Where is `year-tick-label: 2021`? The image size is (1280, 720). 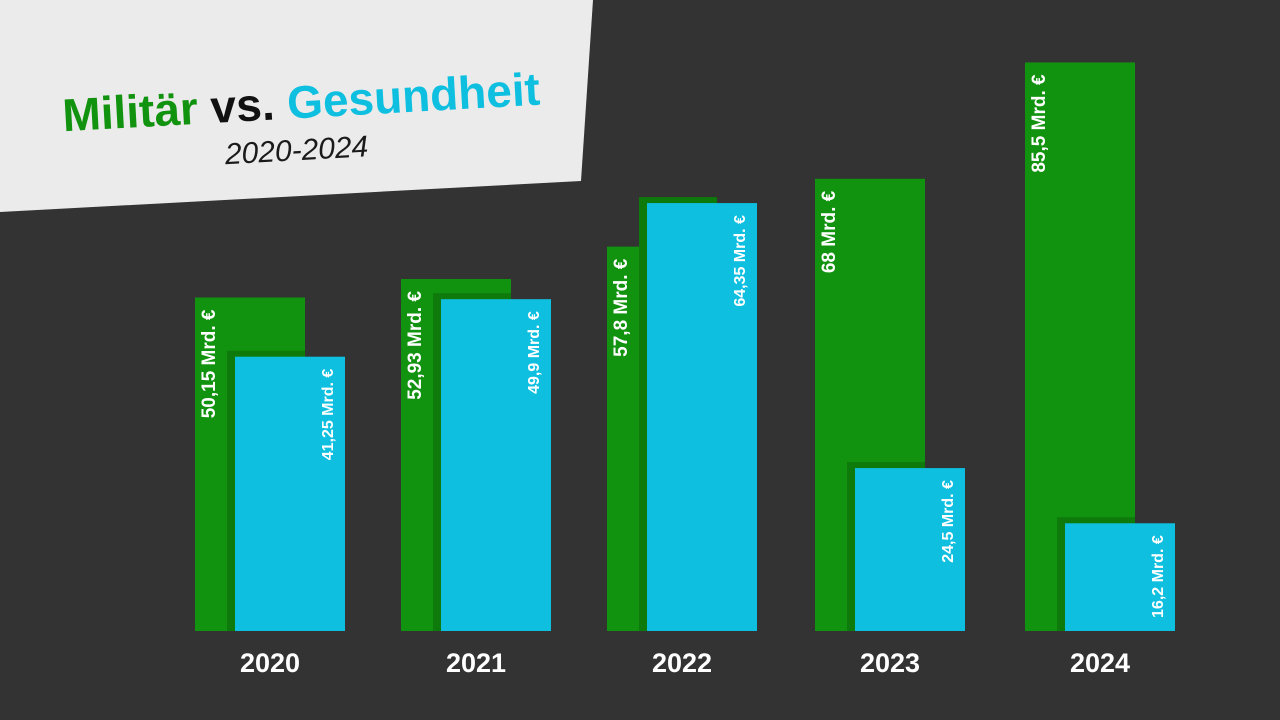
year-tick-label: 2021 is located at coordinates (476, 663).